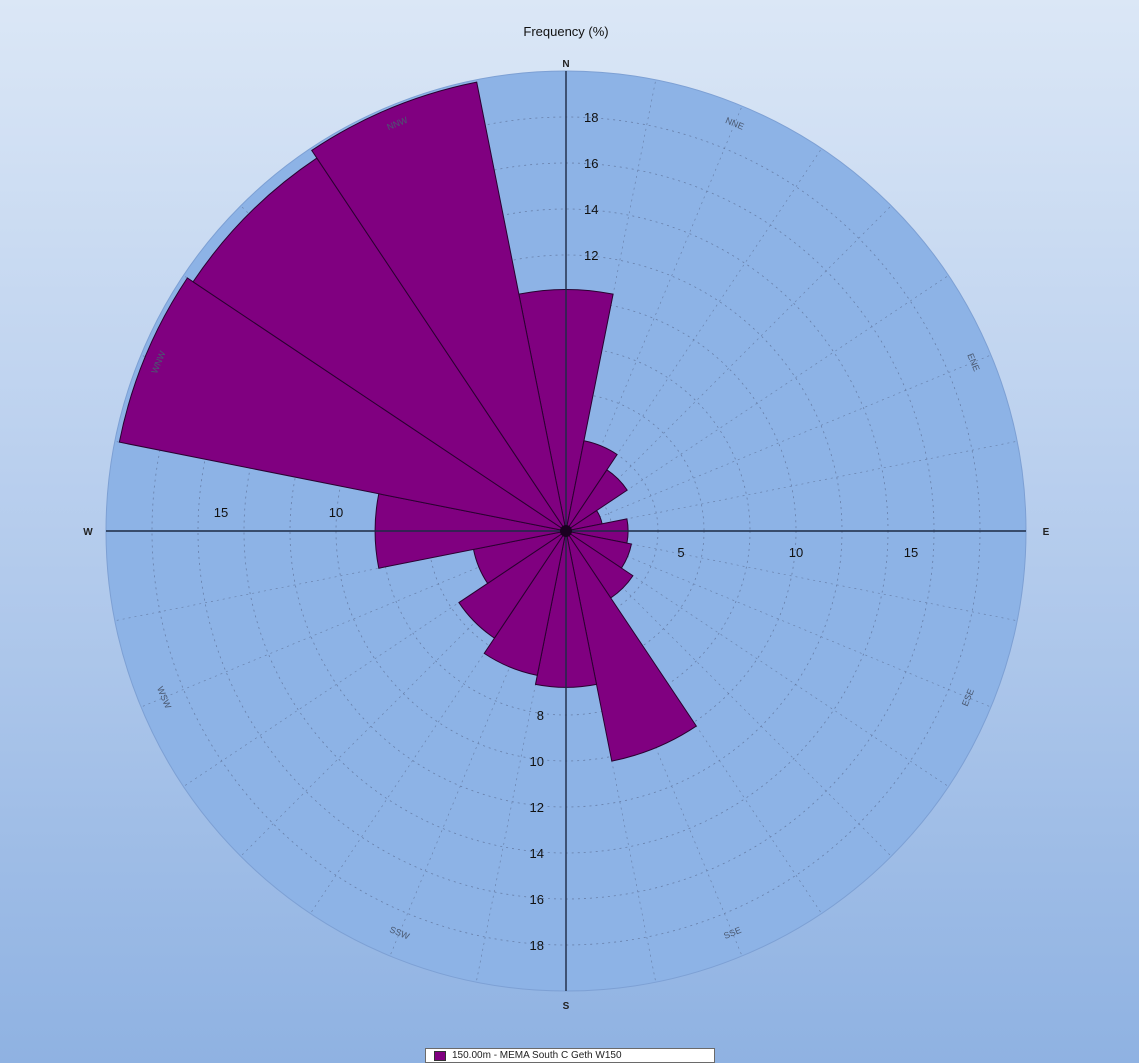 The image size is (1139, 1063). I want to click on cardinal-label-n: N, so click(565, 64).